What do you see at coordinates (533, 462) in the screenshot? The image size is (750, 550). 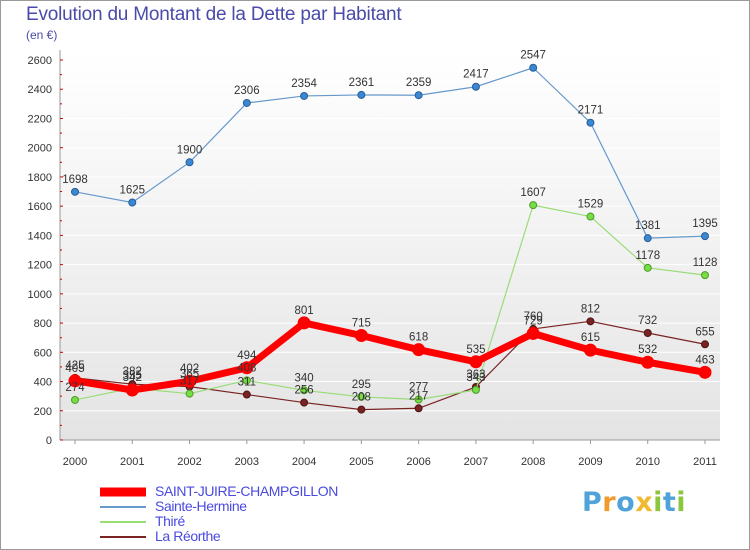 I see `x-tick-label: 2008` at bounding box center [533, 462].